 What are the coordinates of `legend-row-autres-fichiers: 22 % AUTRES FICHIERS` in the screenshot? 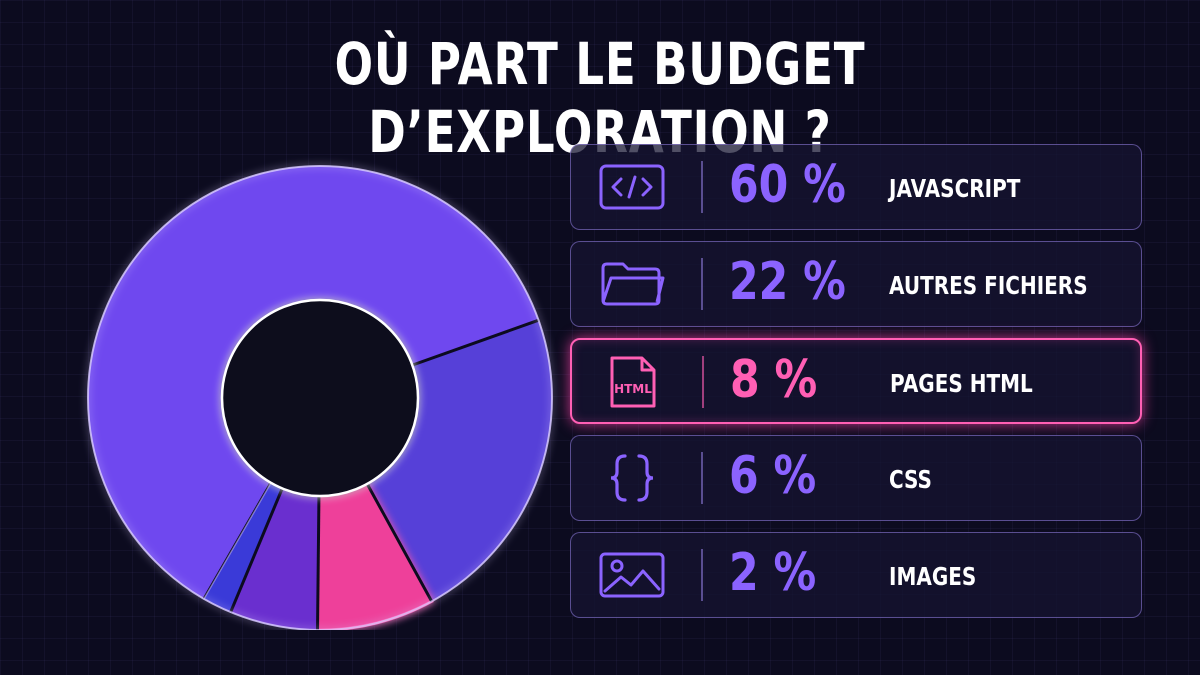 It's located at (856, 284).